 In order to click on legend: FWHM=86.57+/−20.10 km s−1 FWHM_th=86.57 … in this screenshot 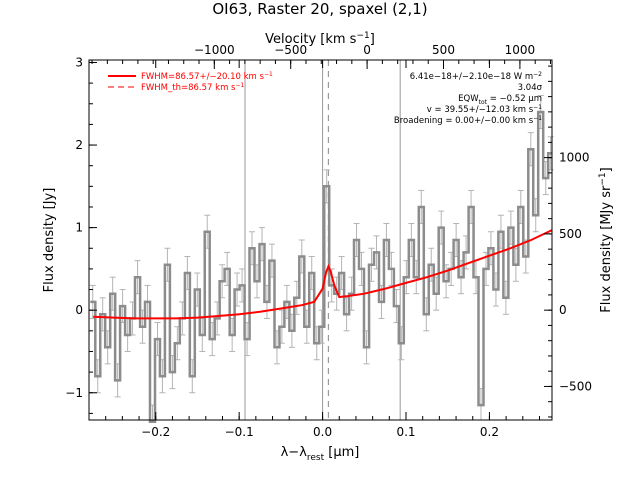, I will do `click(190, 82)`.